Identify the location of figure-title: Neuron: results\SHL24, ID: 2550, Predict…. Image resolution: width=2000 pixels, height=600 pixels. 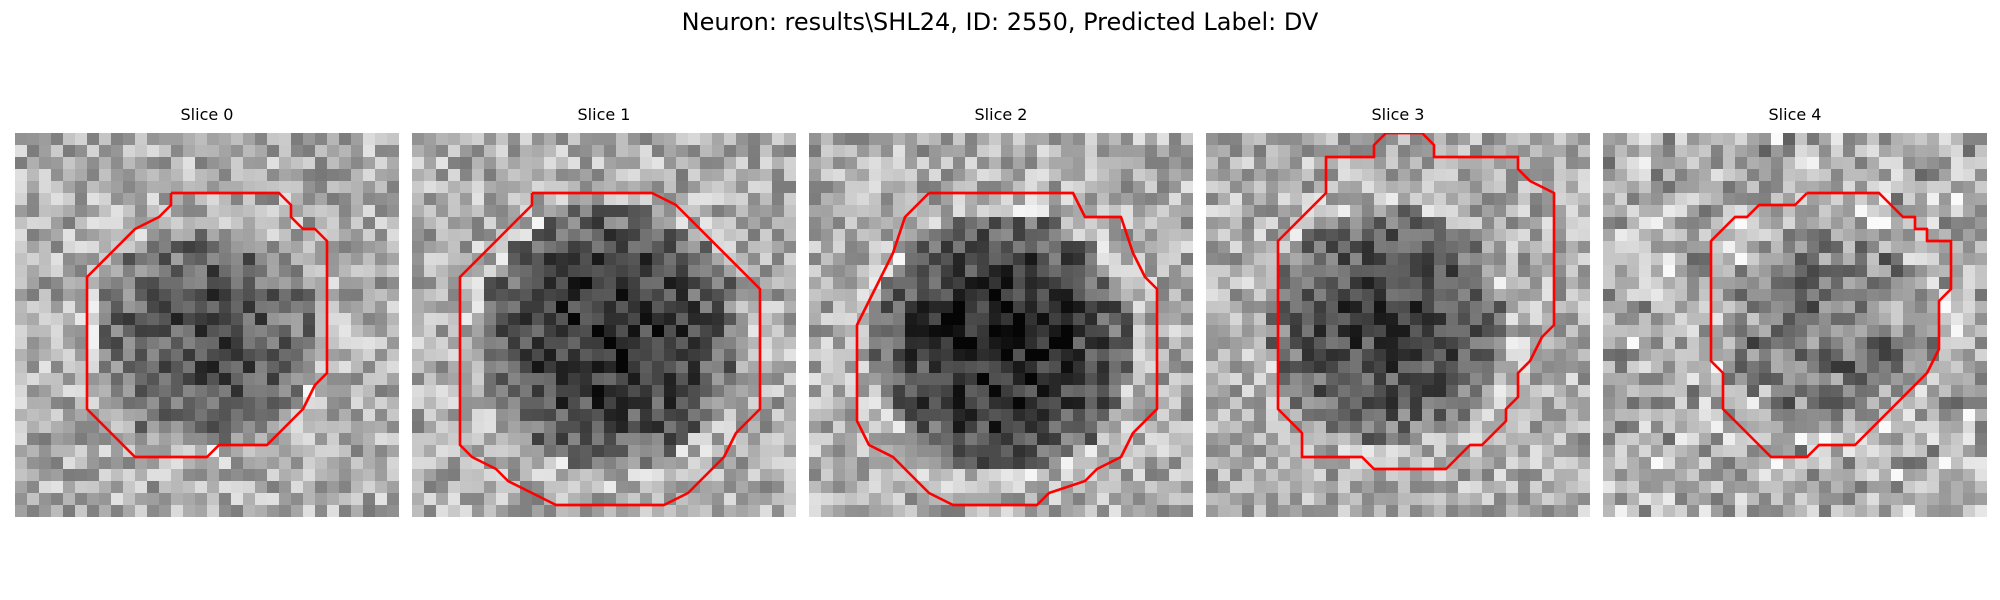
(1000, 22).